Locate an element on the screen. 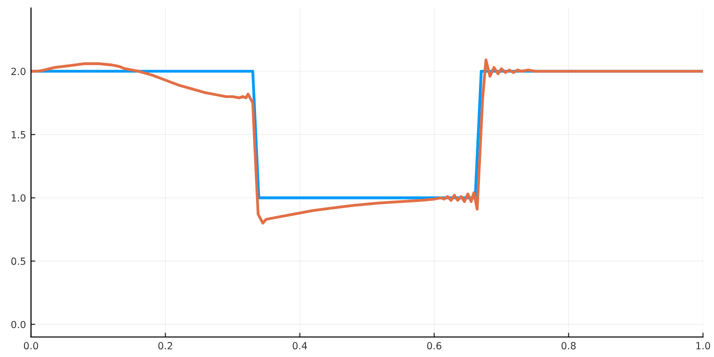 This screenshot has width=714, height=357. x-tick-label: 0.8 is located at coordinates (569, 346).